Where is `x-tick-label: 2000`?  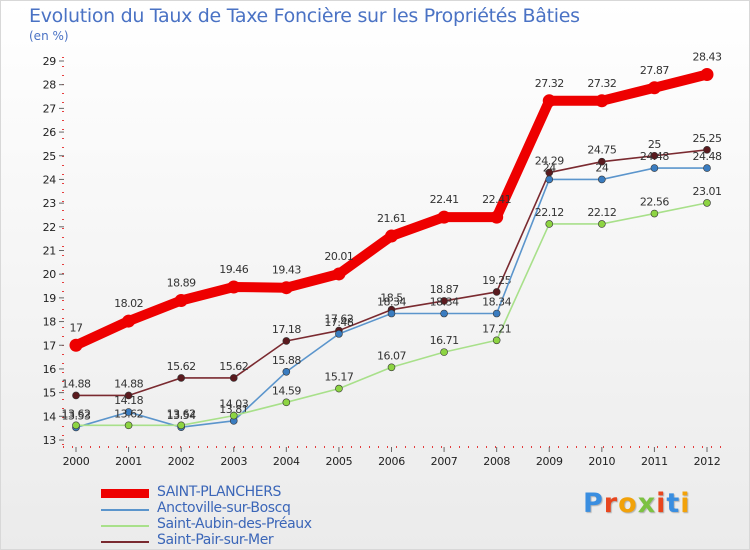
x-tick-label: 2000 is located at coordinates (76, 461).